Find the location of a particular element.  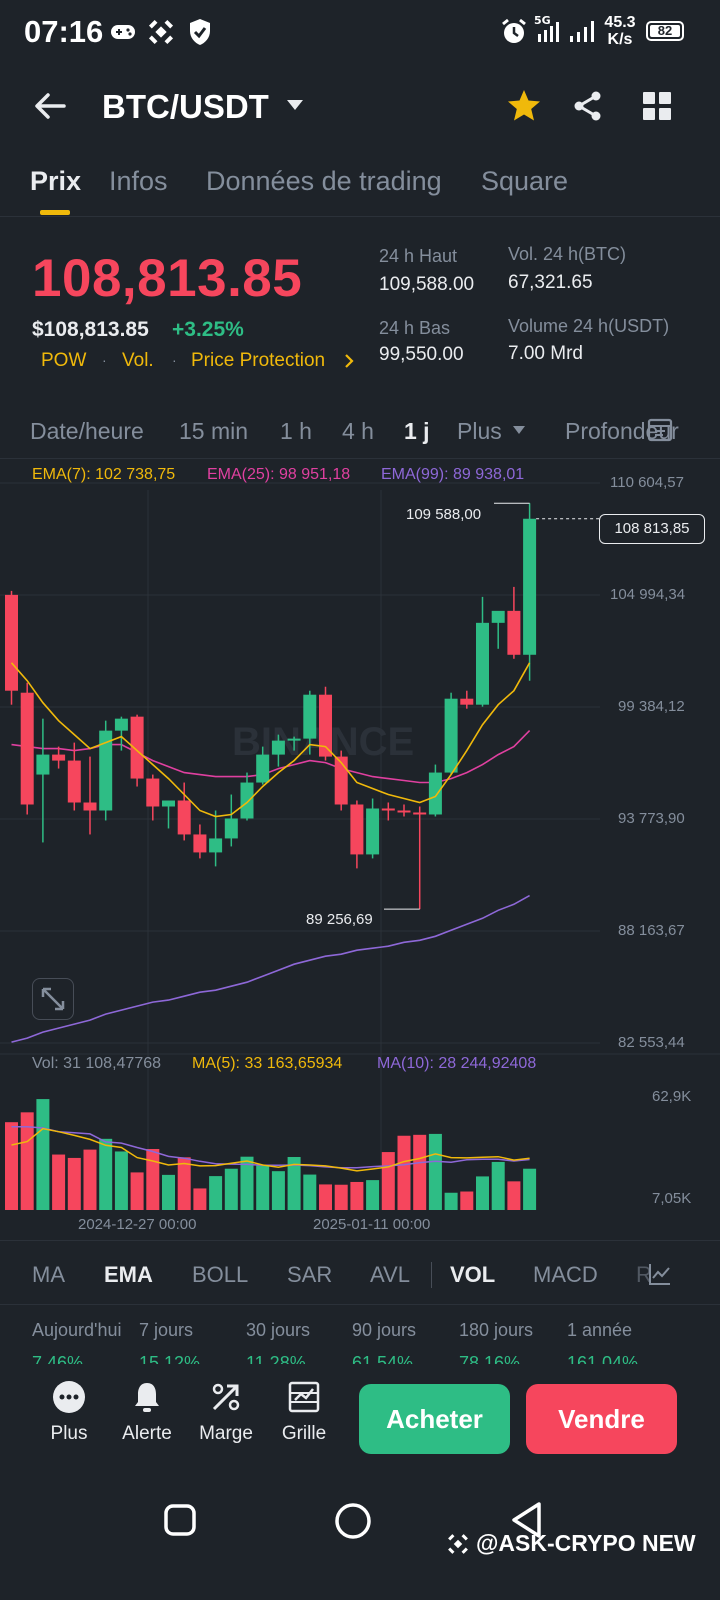

percent-arrow-icon is located at coordinates (226, 1397).